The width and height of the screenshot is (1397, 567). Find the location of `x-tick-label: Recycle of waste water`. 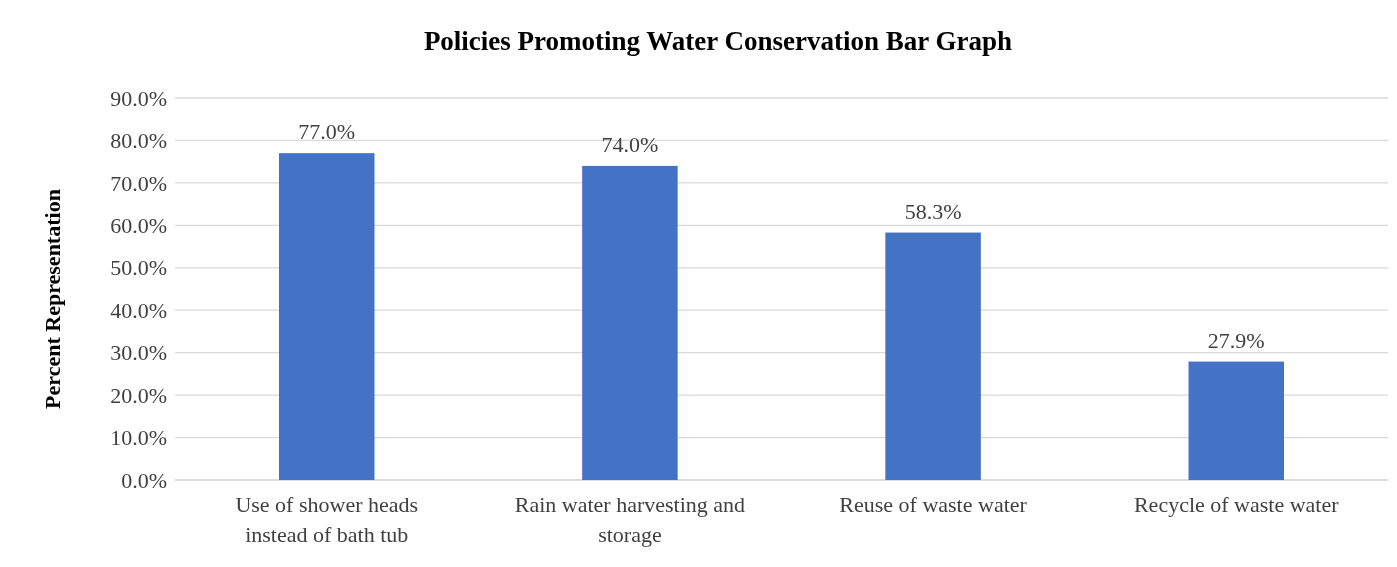

x-tick-label: Recycle of waste water is located at coordinates (1236, 504).